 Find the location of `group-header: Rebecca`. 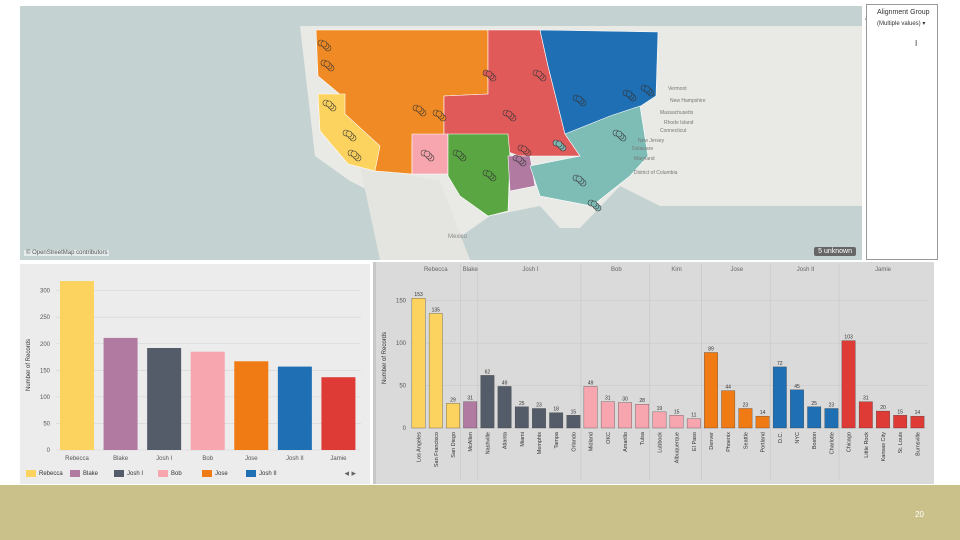

group-header: Rebecca is located at coordinates (436, 270).